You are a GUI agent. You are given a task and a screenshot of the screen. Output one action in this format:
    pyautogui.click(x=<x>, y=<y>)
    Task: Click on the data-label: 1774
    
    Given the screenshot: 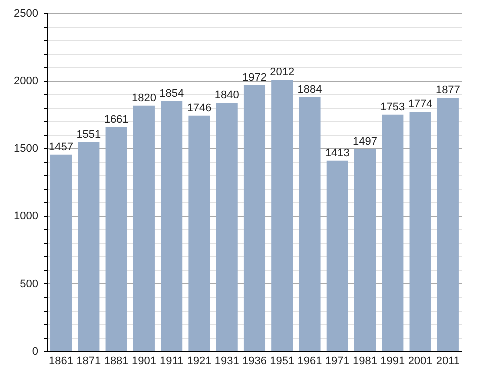 What is the action you would take?
    pyautogui.click(x=420, y=104)
    